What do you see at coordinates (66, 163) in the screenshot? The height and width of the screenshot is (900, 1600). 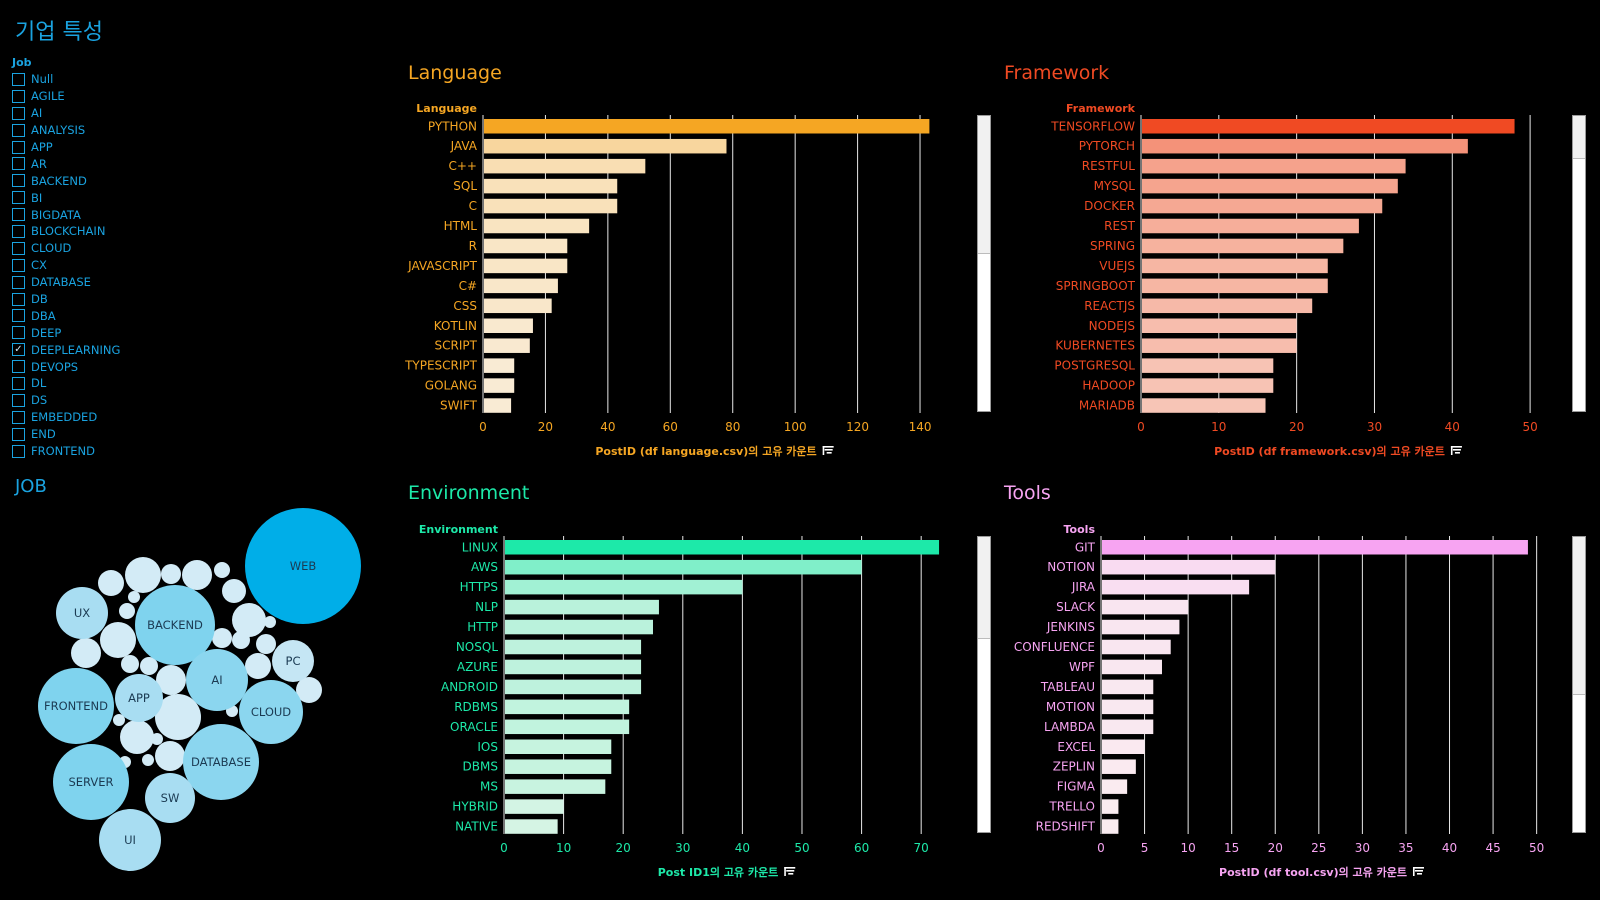 I see `filter-item-ar: AR` at bounding box center [66, 163].